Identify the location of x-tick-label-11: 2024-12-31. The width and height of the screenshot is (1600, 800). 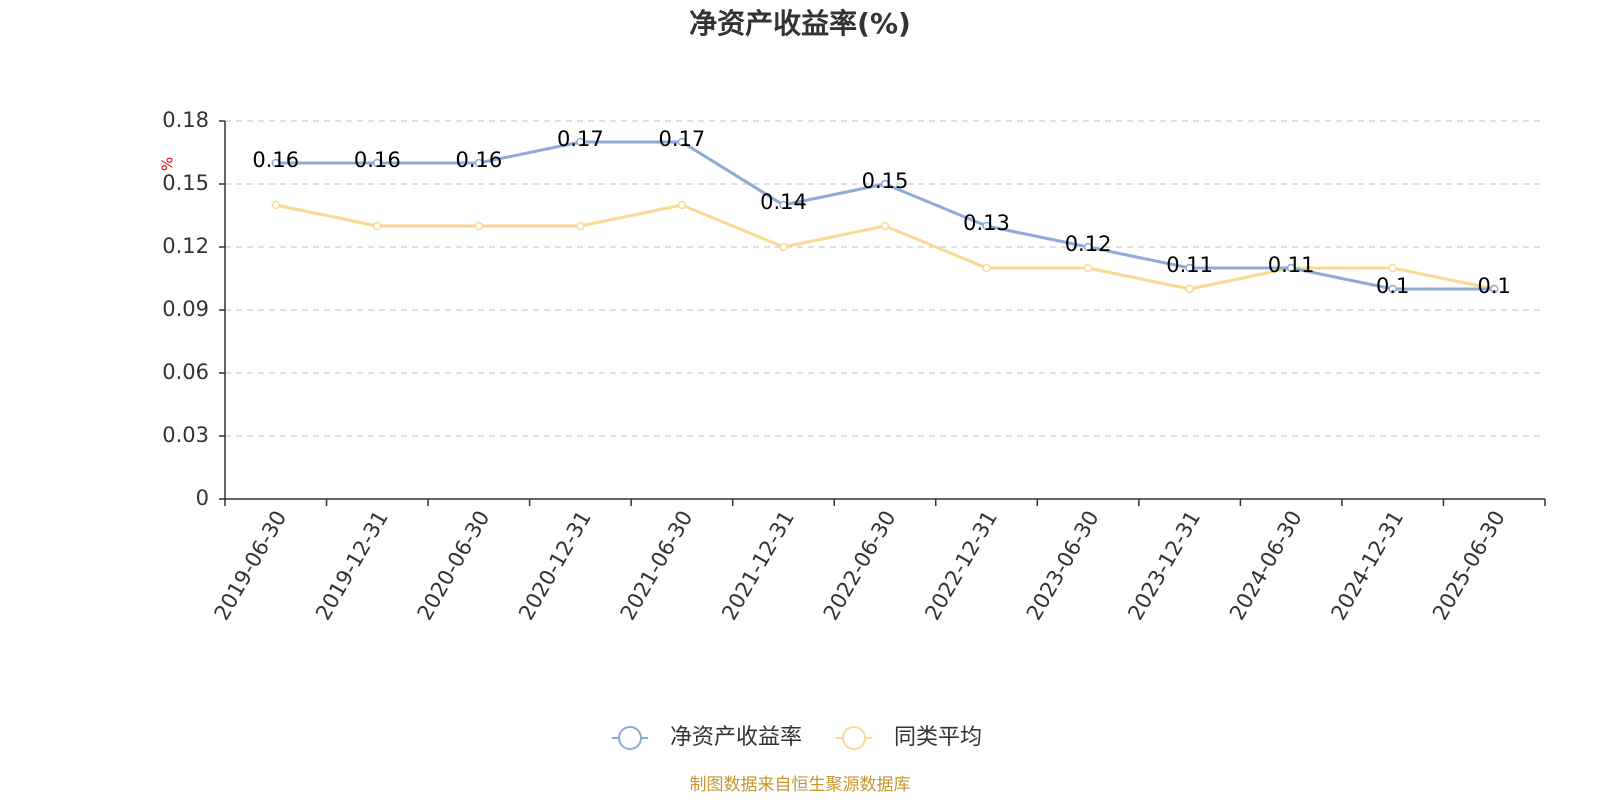
(1367, 566).